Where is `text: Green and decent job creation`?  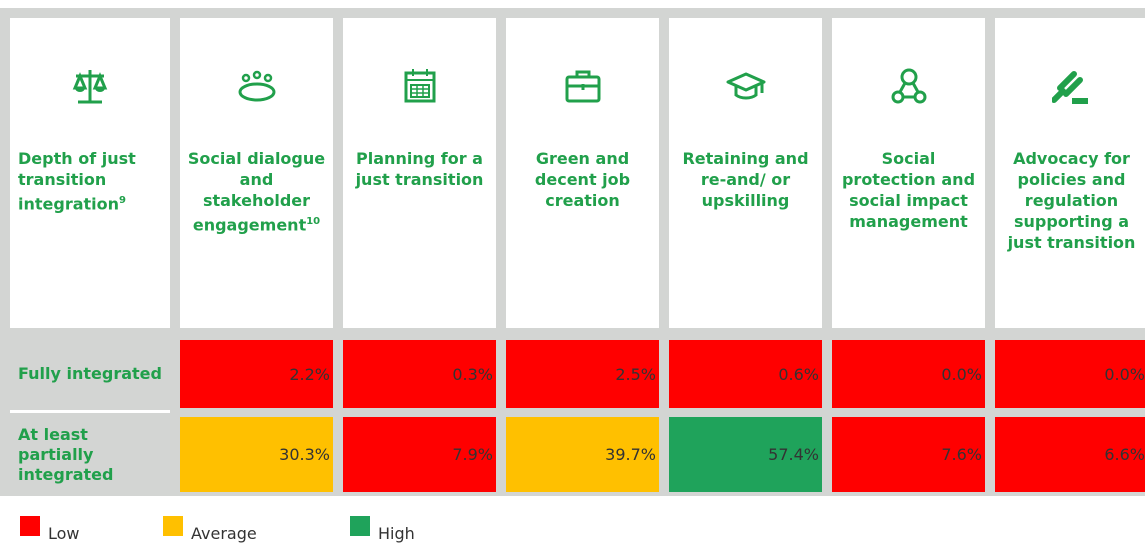 text: Green and decent job creation is located at coordinates (582, 179).